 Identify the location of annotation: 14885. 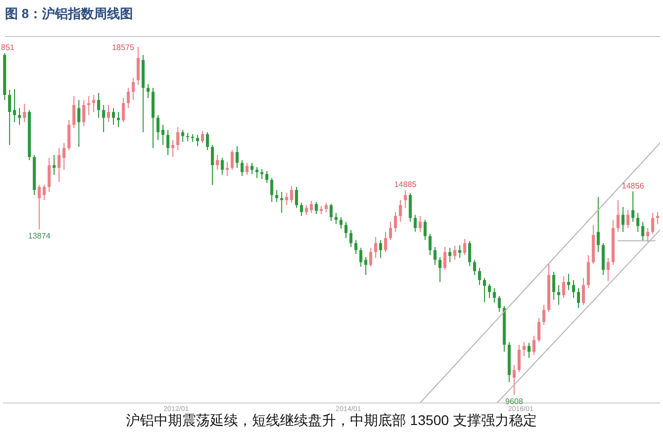
(406, 185).